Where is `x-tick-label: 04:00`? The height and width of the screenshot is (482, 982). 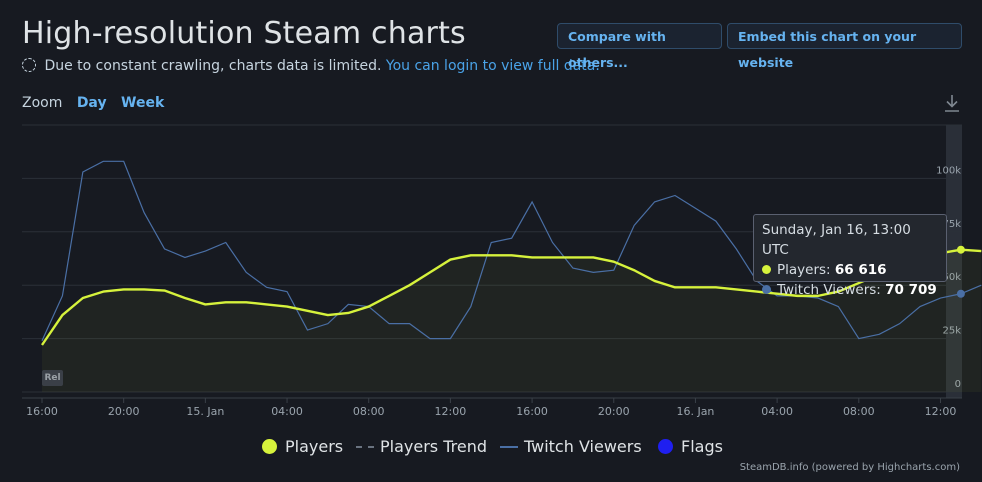 x-tick-label: 04:00 is located at coordinates (287, 411).